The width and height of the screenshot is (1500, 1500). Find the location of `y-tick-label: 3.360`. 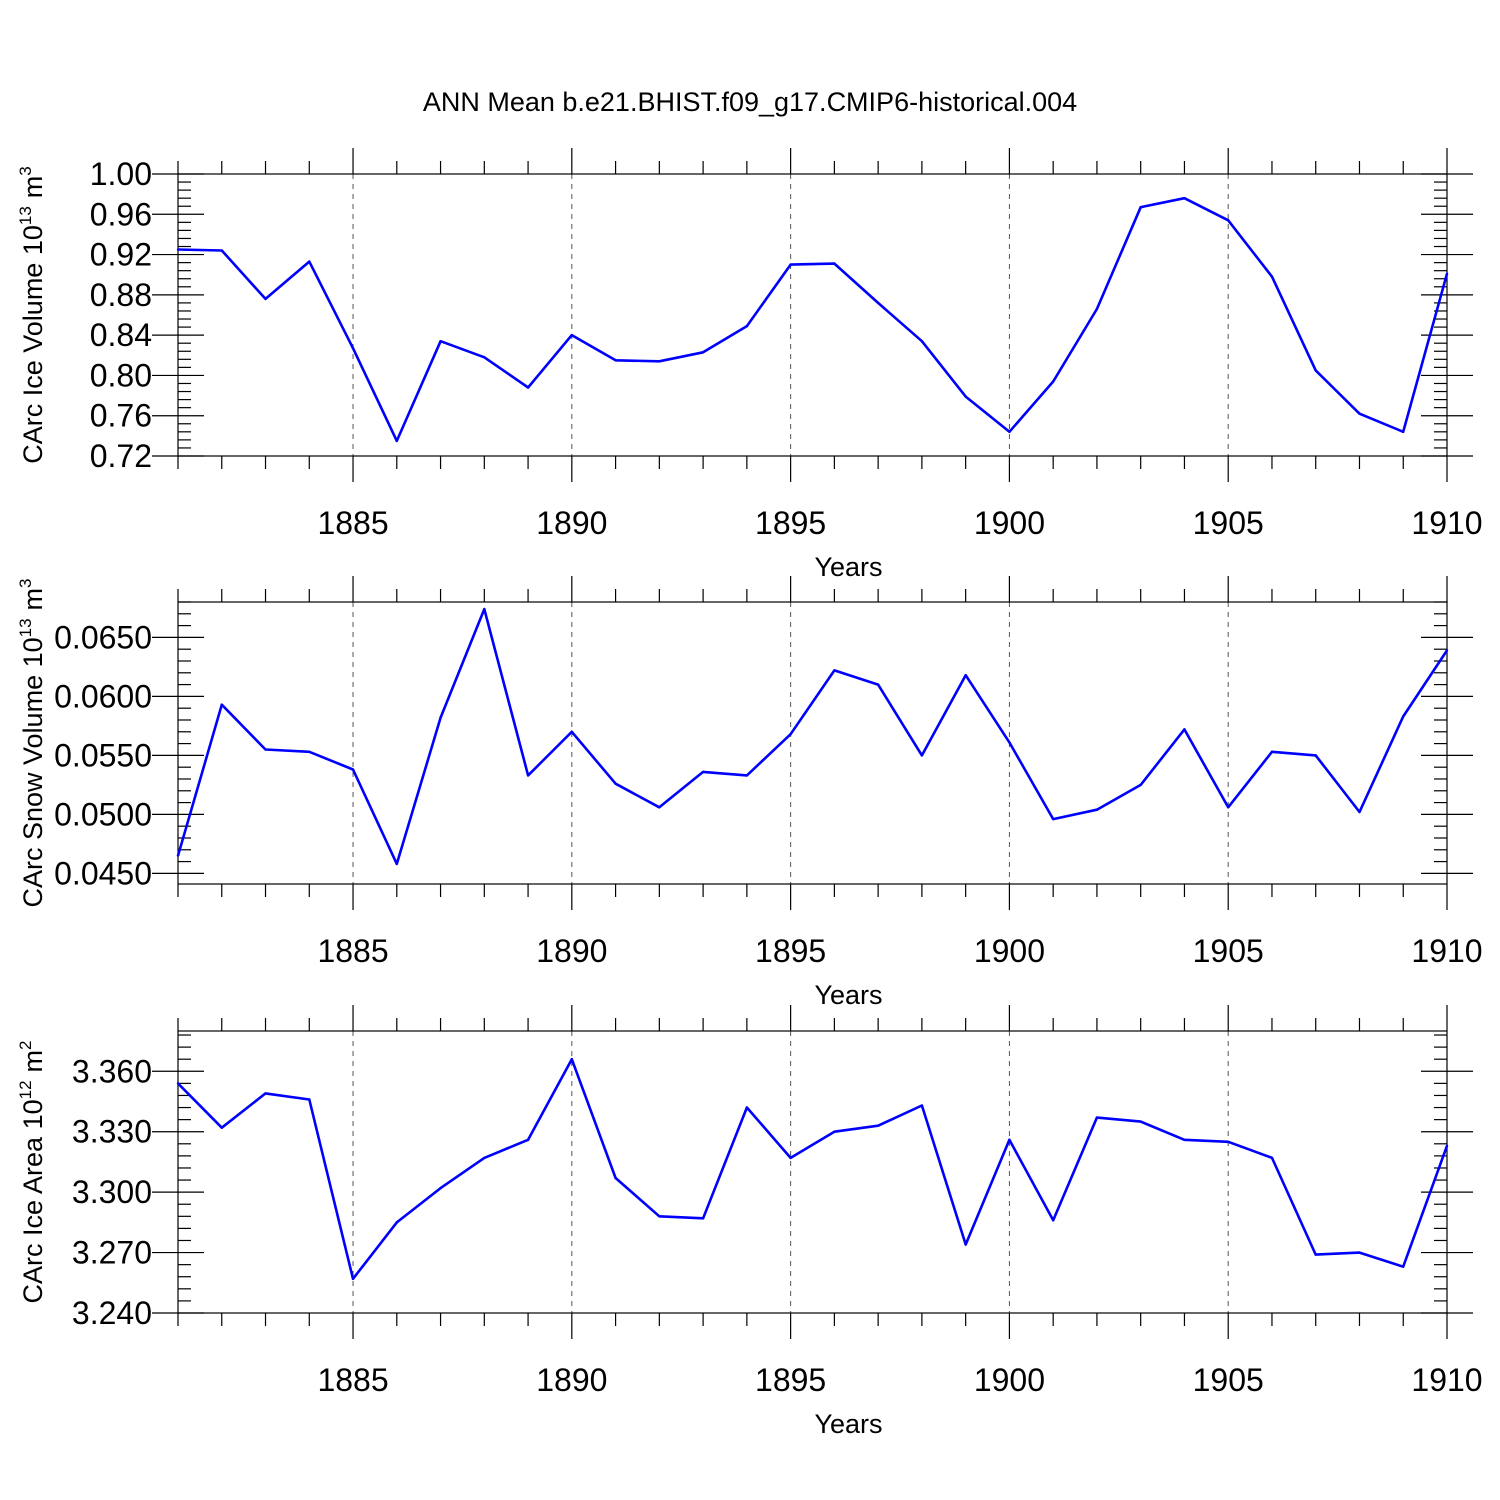

y-tick-label: 3.360 is located at coordinates (112, 1071).